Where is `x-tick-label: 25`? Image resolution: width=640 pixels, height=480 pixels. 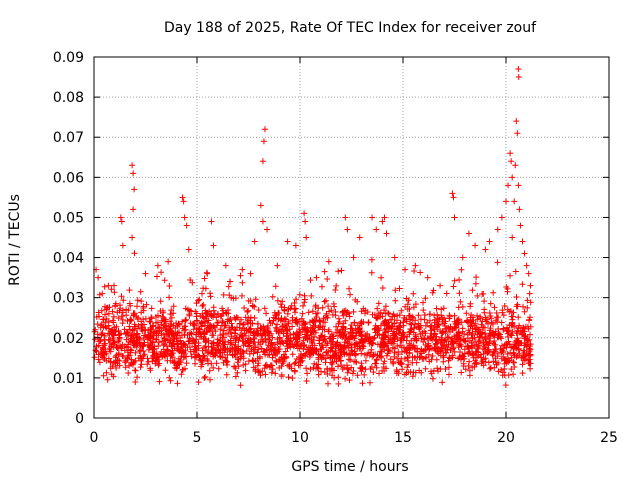 x-tick-label: 25 is located at coordinates (609, 438).